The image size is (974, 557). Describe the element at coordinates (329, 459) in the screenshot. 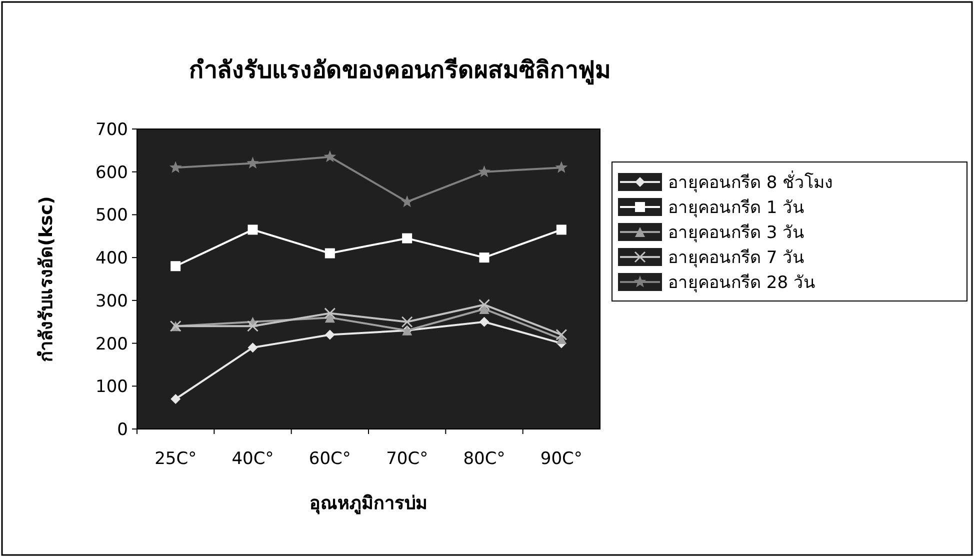

I see `x-tick-label: 60C°` at that location.